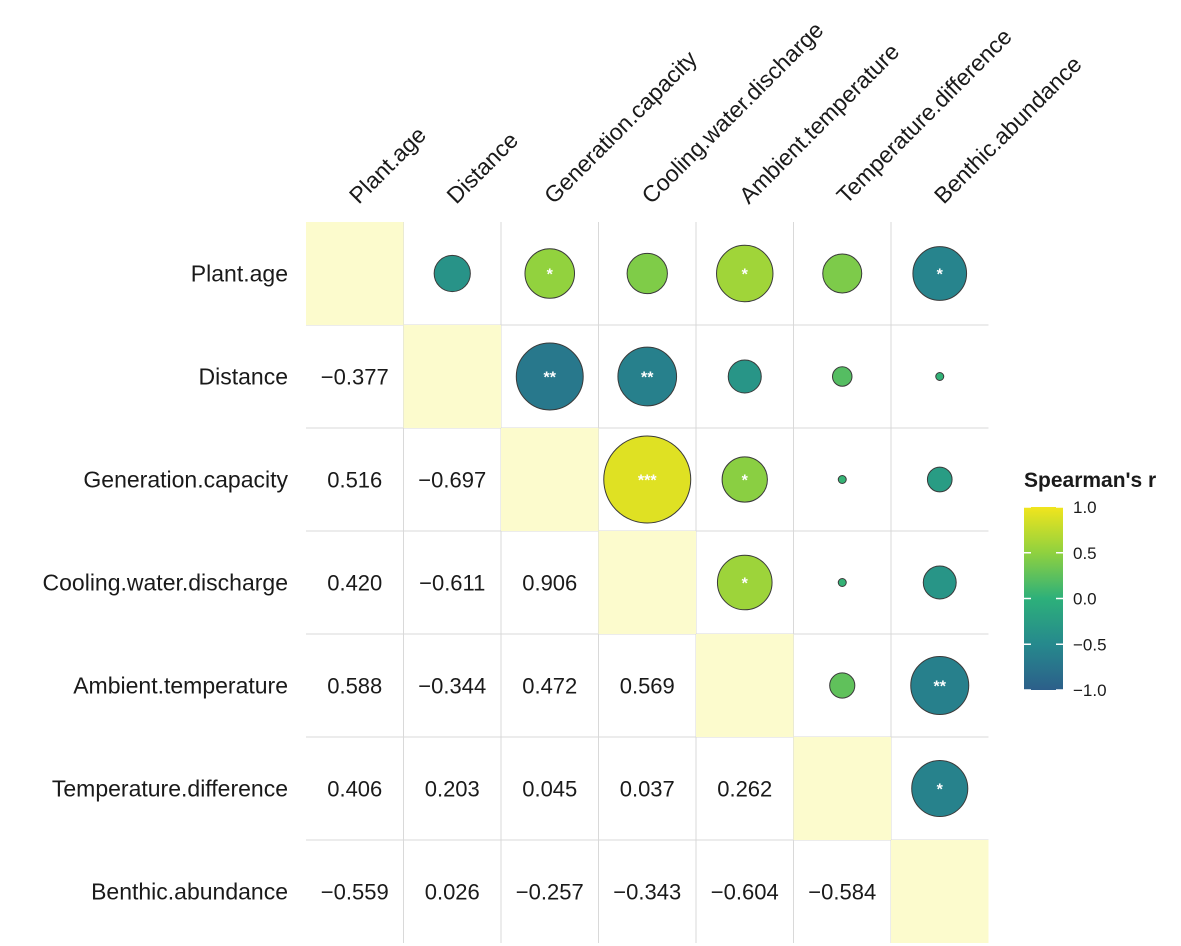  Describe the element at coordinates (354, 789) in the screenshot. I see `correlation-value: 0.406` at that location.